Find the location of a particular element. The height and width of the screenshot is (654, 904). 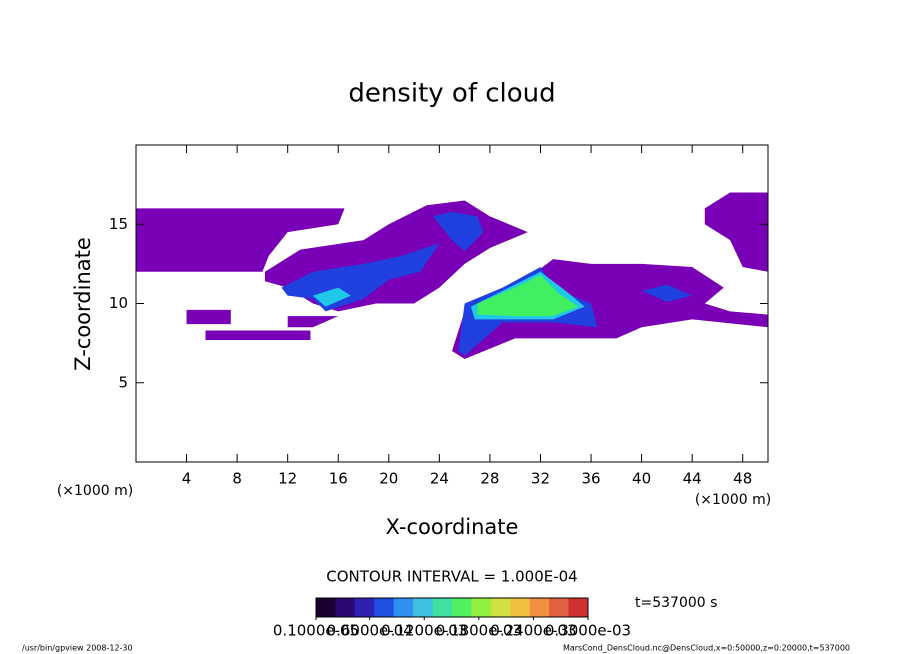

x-tick-label: 12 is located at coordinates (287, 479).